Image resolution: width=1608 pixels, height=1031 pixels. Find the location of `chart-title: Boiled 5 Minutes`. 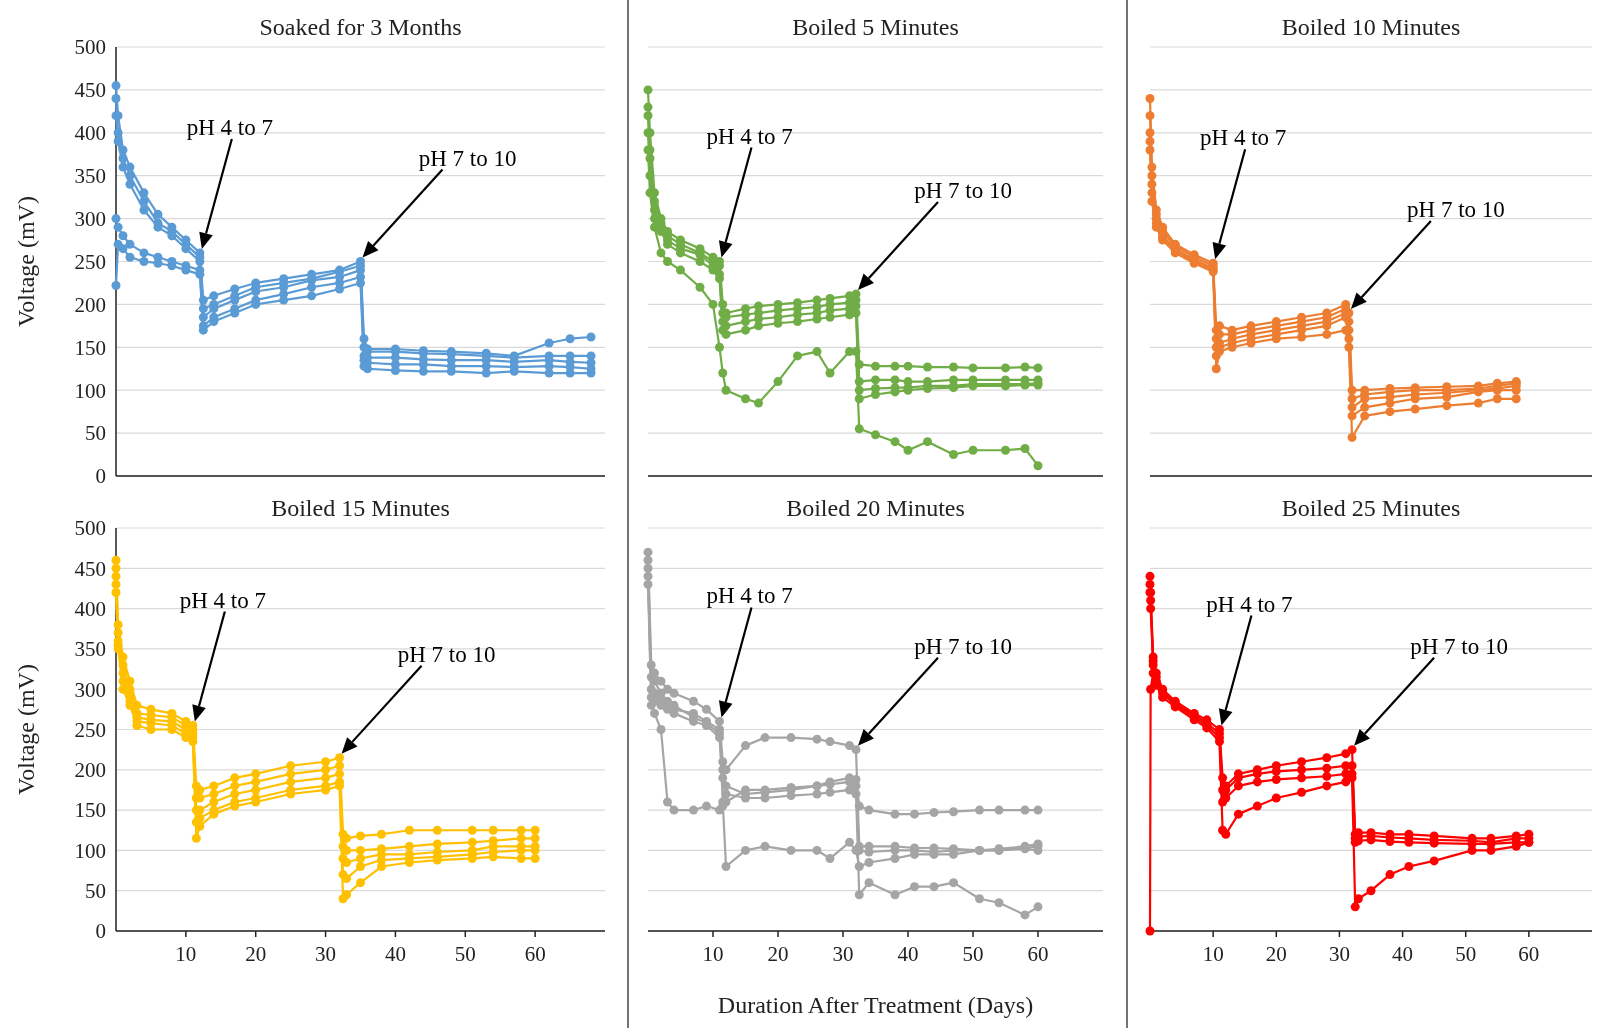

chart-title: Boiled 5 Minutes is located at coordinates (875, 27).